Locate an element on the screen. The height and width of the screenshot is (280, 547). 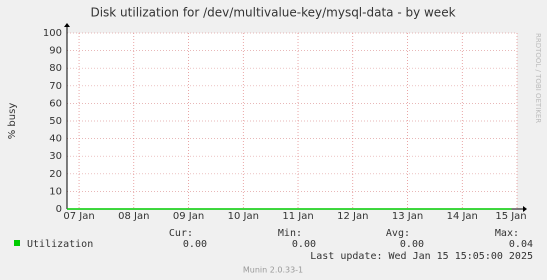
y-axis-label: % busy is located at coordinates (12, 121).